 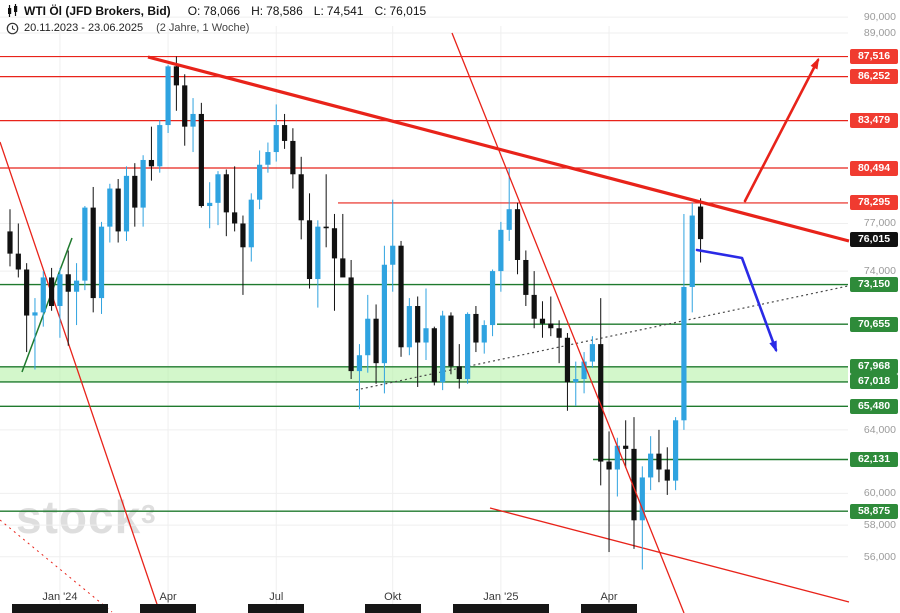 What do you see at coordinates (874, 406) in the screenshot?
I see `price-badge-support: 65,480` at bounding box center [874, 406].